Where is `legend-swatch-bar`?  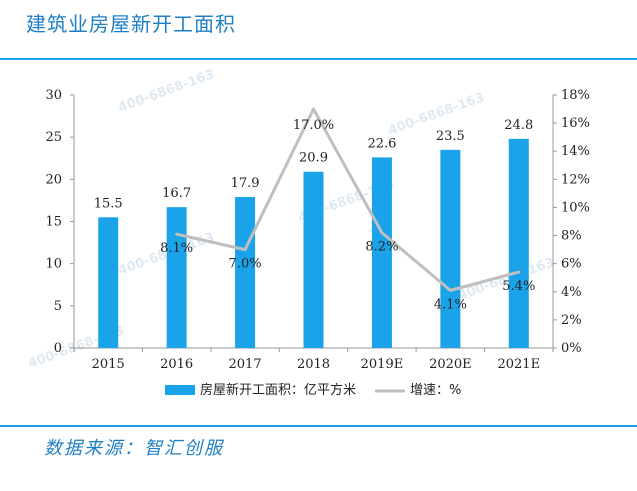 legend-swatch-bar is located at coordinates (180, 390).